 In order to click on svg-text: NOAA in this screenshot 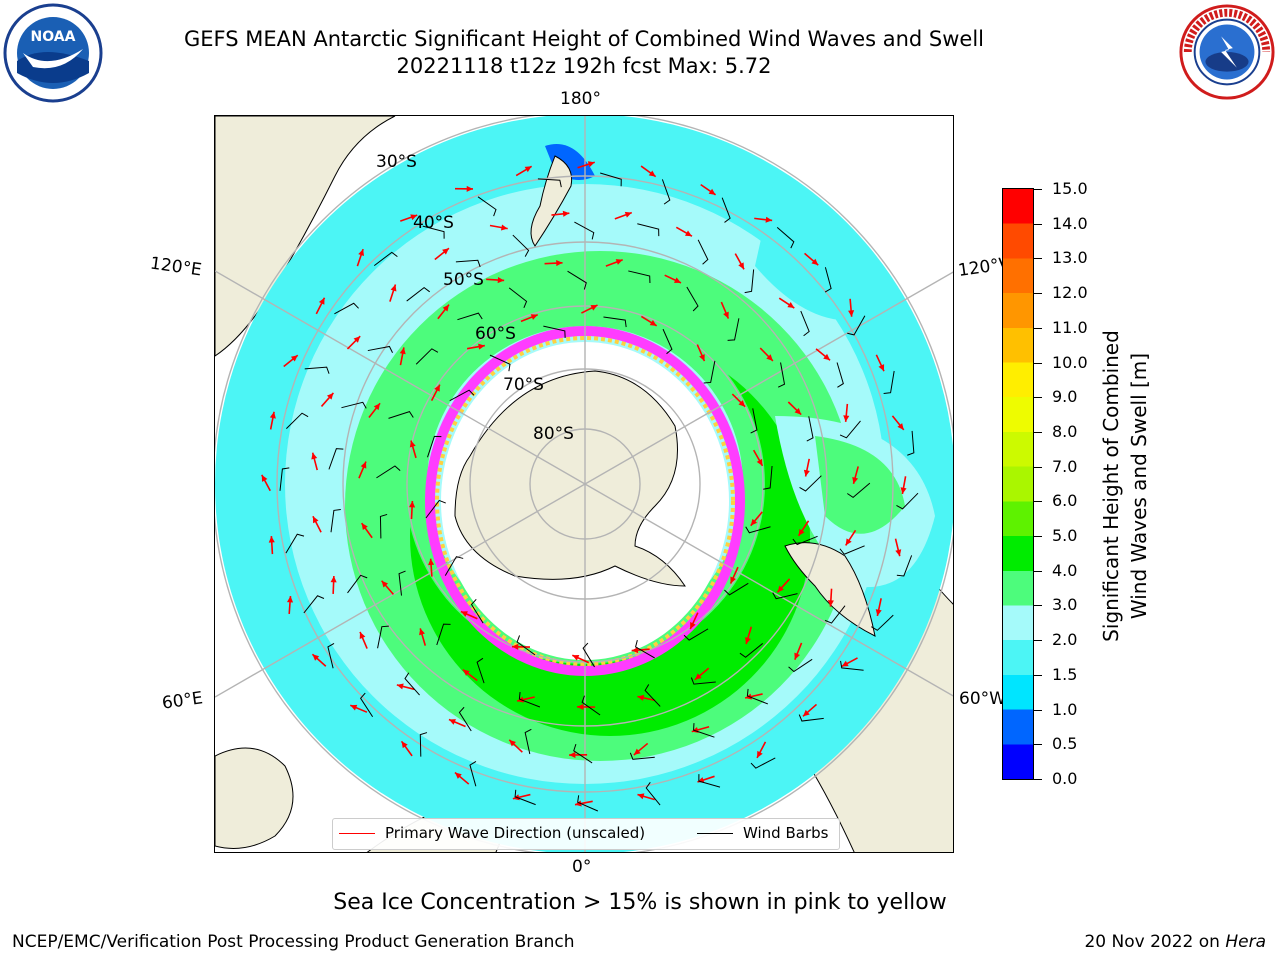, I will do `click(53, 37)`.